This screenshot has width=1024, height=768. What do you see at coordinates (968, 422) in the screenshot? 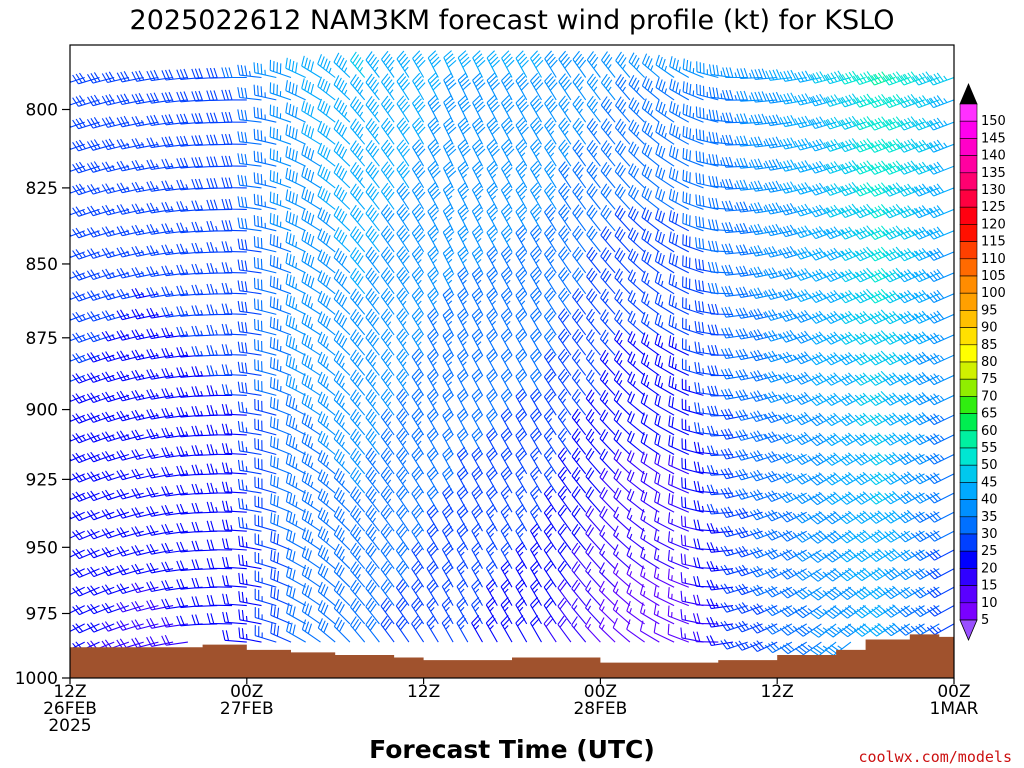
I see `colorbar-swatch` at bounding box center [968, 422].